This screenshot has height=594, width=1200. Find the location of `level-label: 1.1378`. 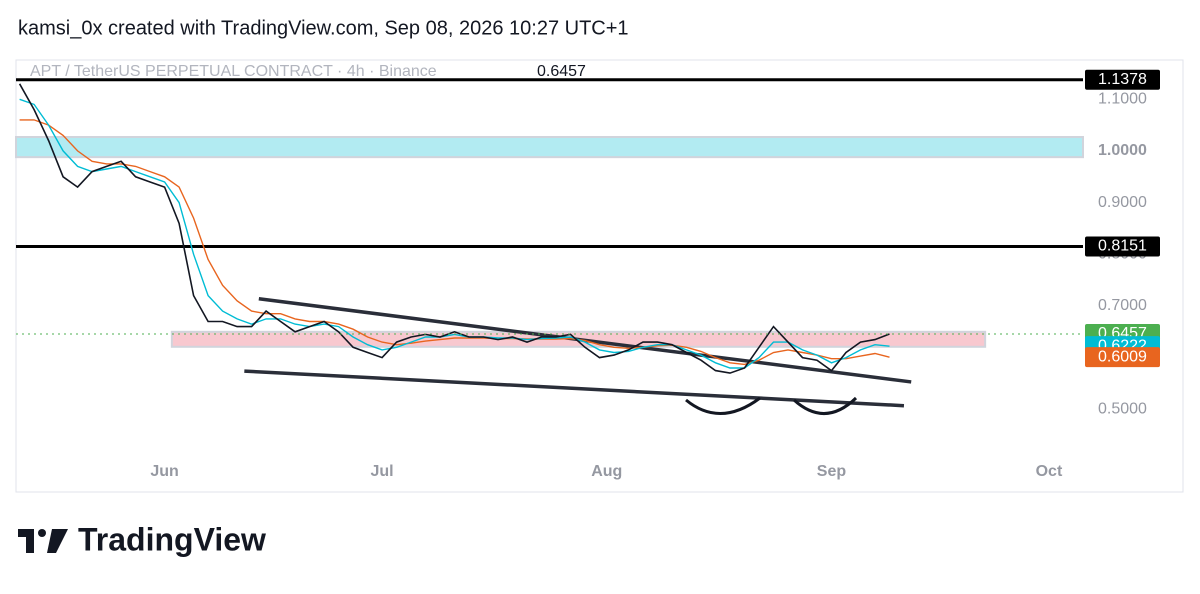

level-label: 1.1378 is located at coordinates (1122, 79).